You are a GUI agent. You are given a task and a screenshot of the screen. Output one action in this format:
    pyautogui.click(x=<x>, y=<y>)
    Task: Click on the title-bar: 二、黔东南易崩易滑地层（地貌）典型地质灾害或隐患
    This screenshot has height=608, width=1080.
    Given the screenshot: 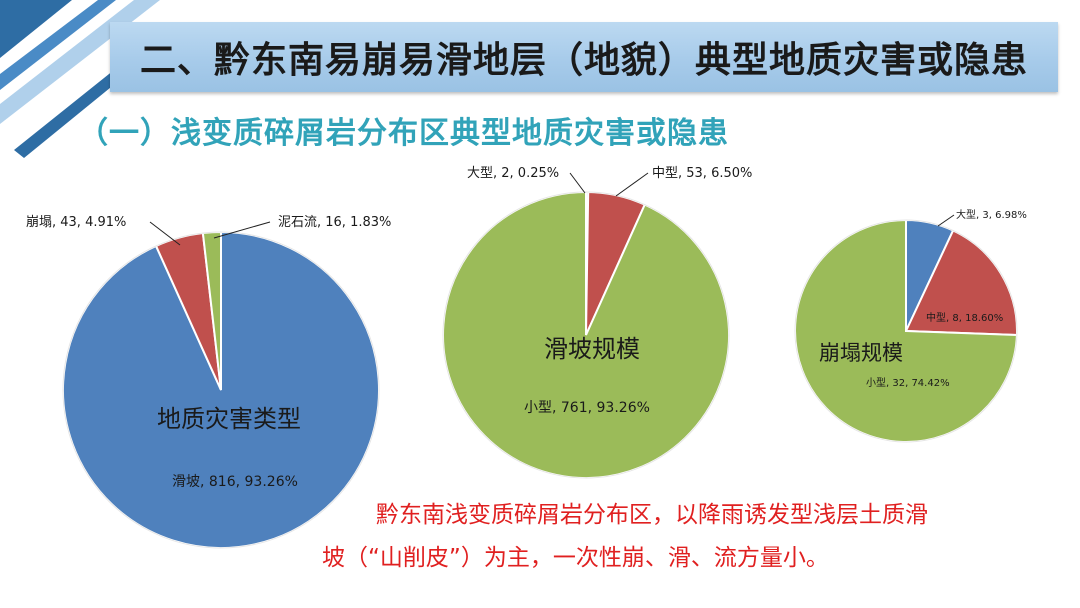 What is the action you would take?
    pyautogui.click(x=584, y=57)
    